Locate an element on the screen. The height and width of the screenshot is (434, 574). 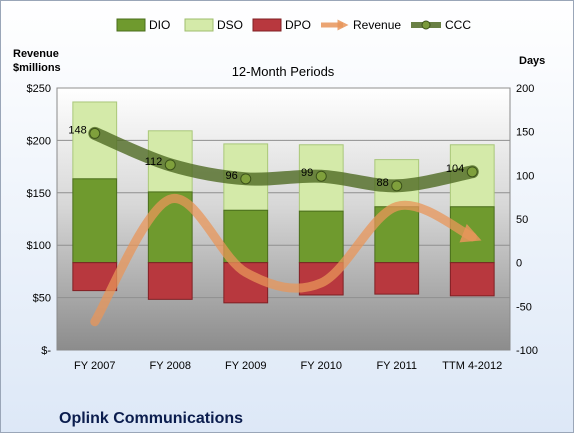
legend-label-ccc: CCC is located at coordinates (458, 25).